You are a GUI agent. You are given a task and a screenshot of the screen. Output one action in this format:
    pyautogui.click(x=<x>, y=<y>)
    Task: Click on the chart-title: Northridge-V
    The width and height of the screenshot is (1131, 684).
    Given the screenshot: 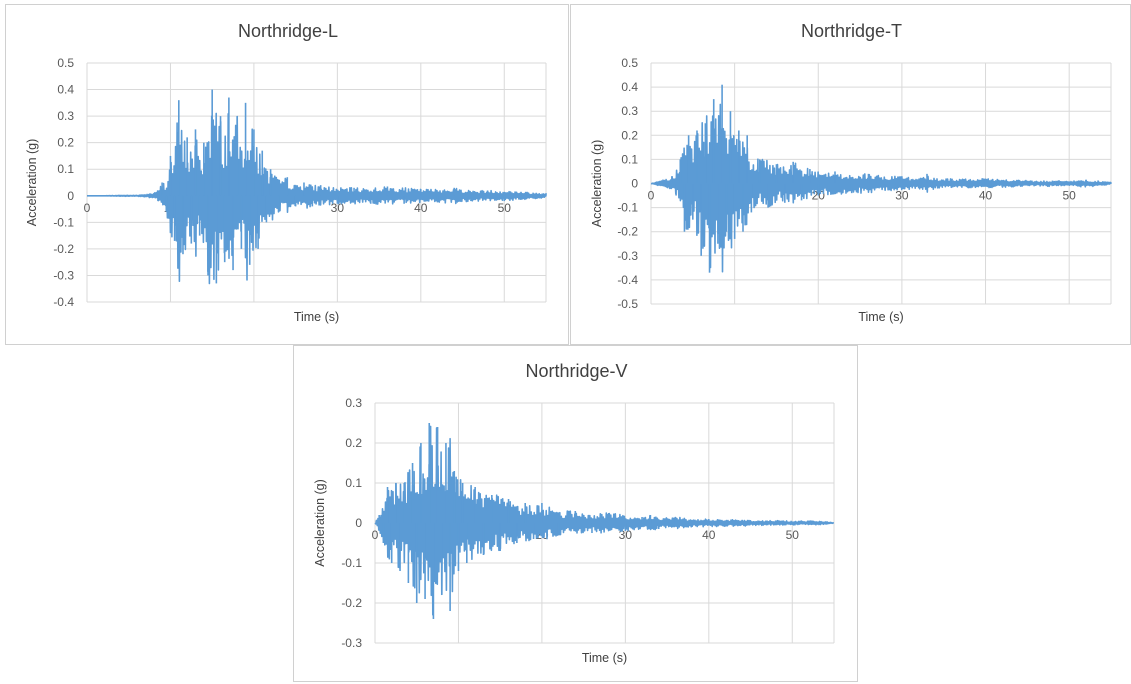 What is the action you would take?
    pyautogui.click(x=576, y=371)
    